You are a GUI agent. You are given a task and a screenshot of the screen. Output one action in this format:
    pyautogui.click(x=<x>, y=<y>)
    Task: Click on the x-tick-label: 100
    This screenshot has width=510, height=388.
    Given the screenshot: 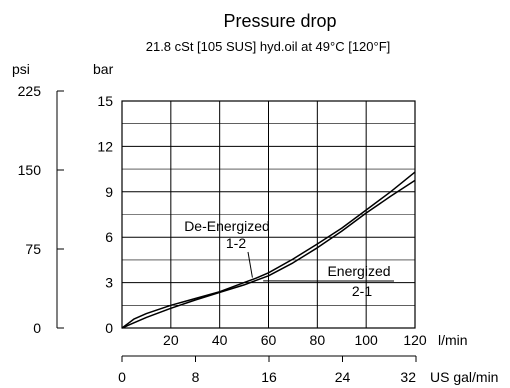 What is the action you would take?
    pyautogui.click(x=366, y=340)
    